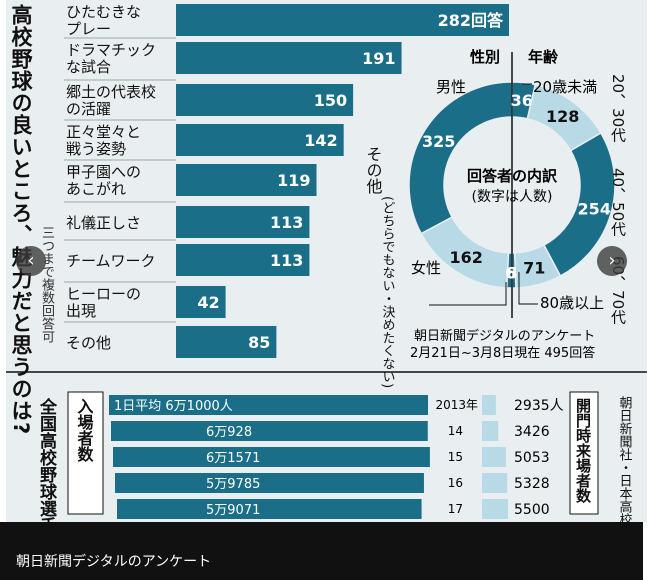  I want to click on gate-axis-box, so click(584, 453).